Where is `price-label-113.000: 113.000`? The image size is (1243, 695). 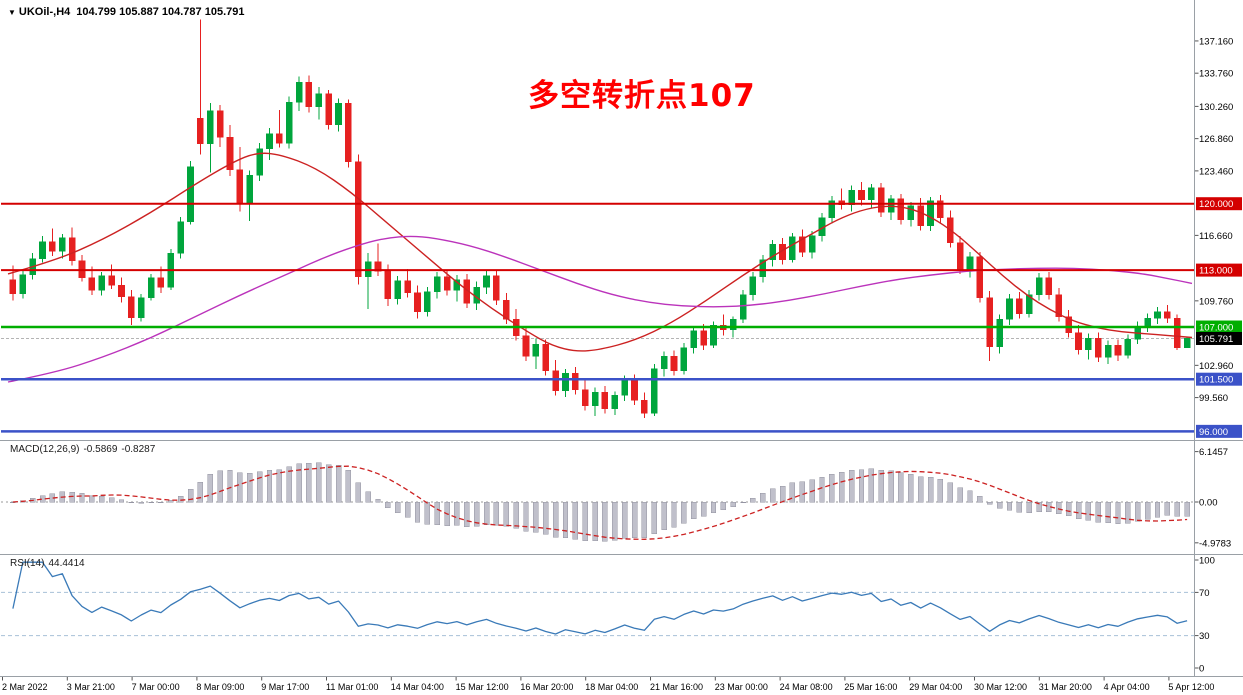 price-label-113.000: 113.000 is located at coordinates (1219, 270).